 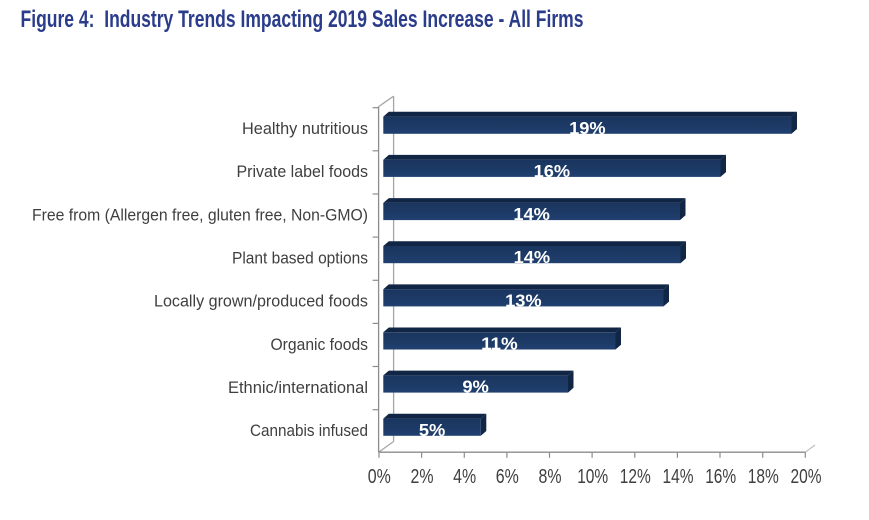 What do you see at coordinates (320, 344) in the screenshot?
I see `svg-text: Organic foods` at bounding box center [320, 344].